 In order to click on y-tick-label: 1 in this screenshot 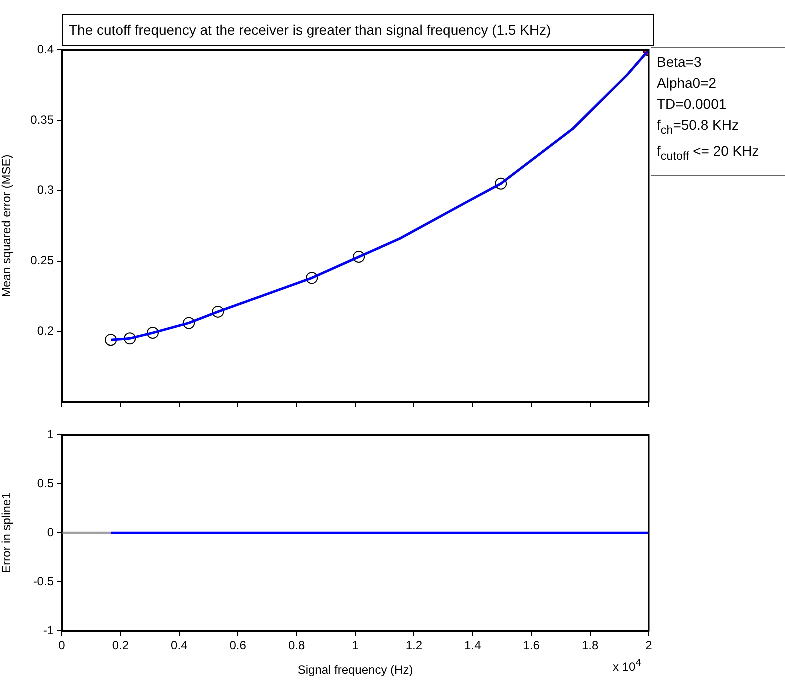, I will do `click(50, 435)`.